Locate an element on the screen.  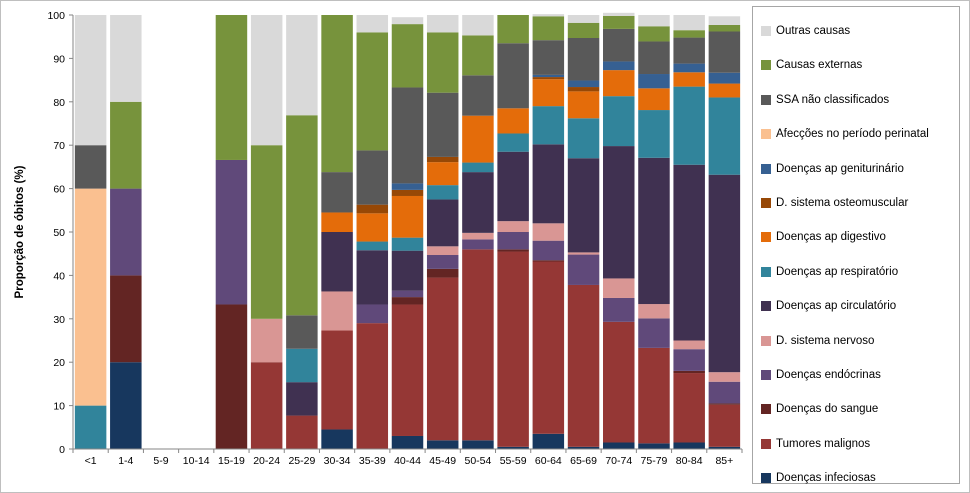
y-axis-title: Proporção de óbitos (%) is located at coordinates (20, 231).